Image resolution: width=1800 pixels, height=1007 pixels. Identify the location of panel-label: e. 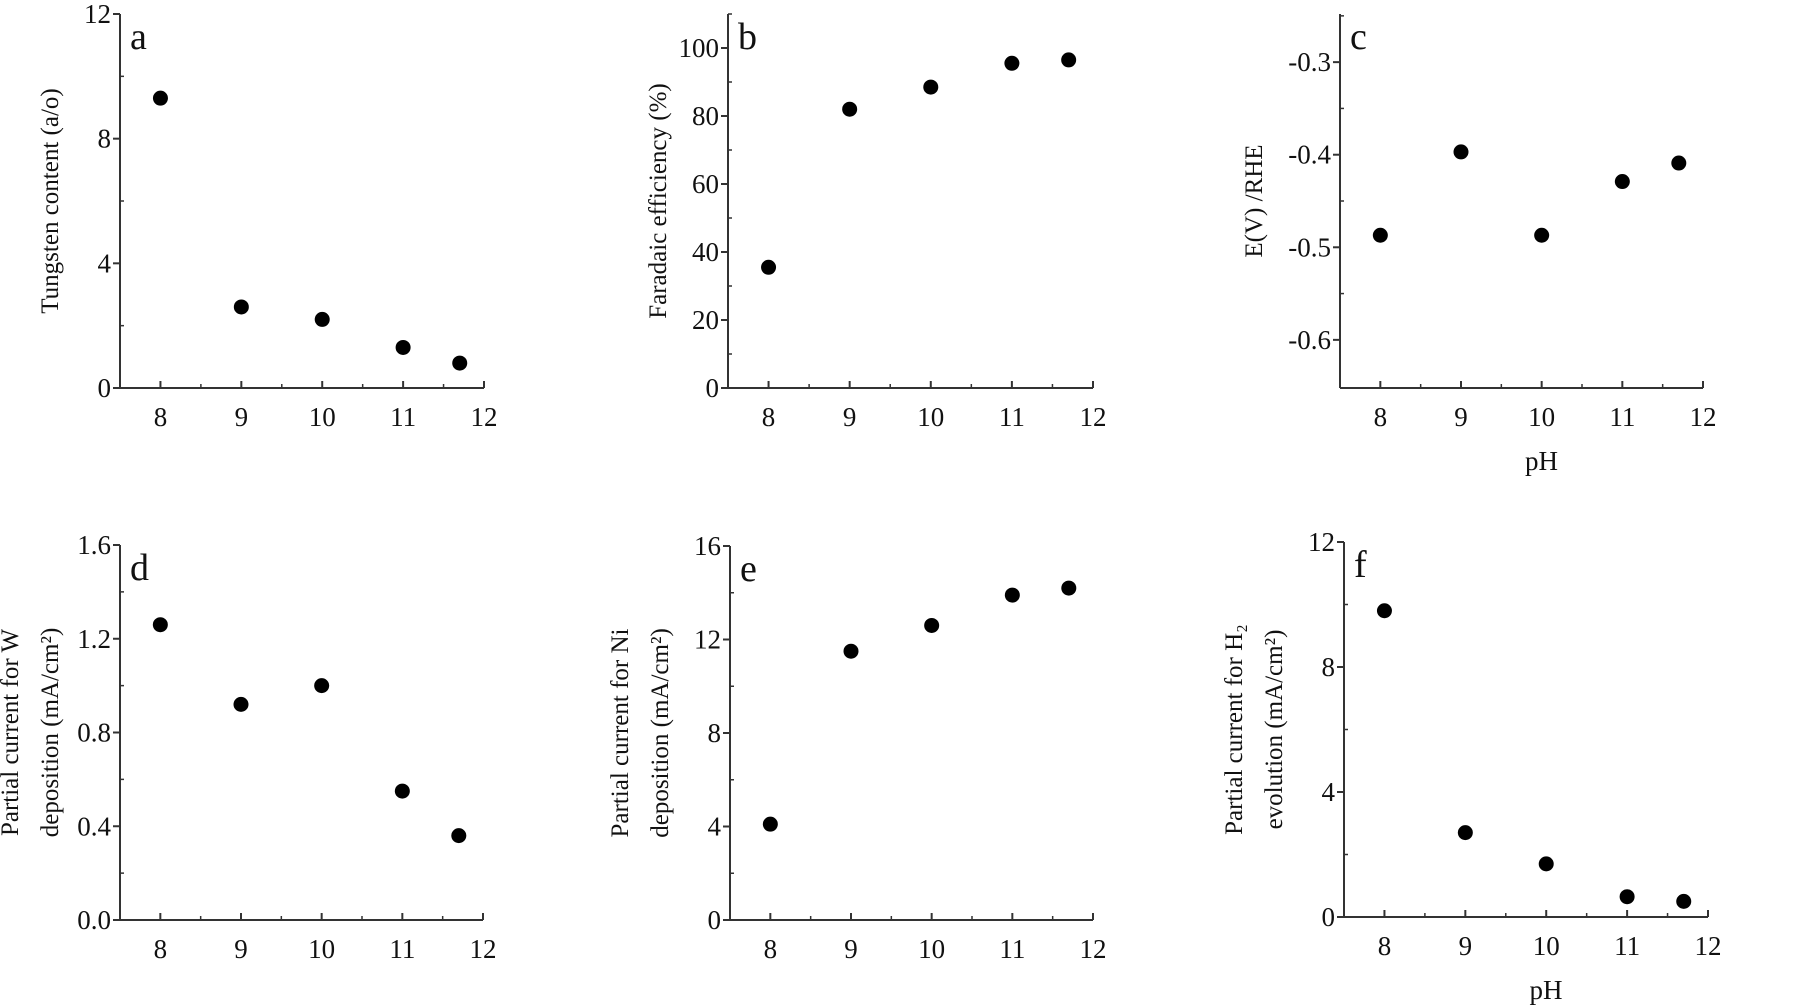
(748, 569).